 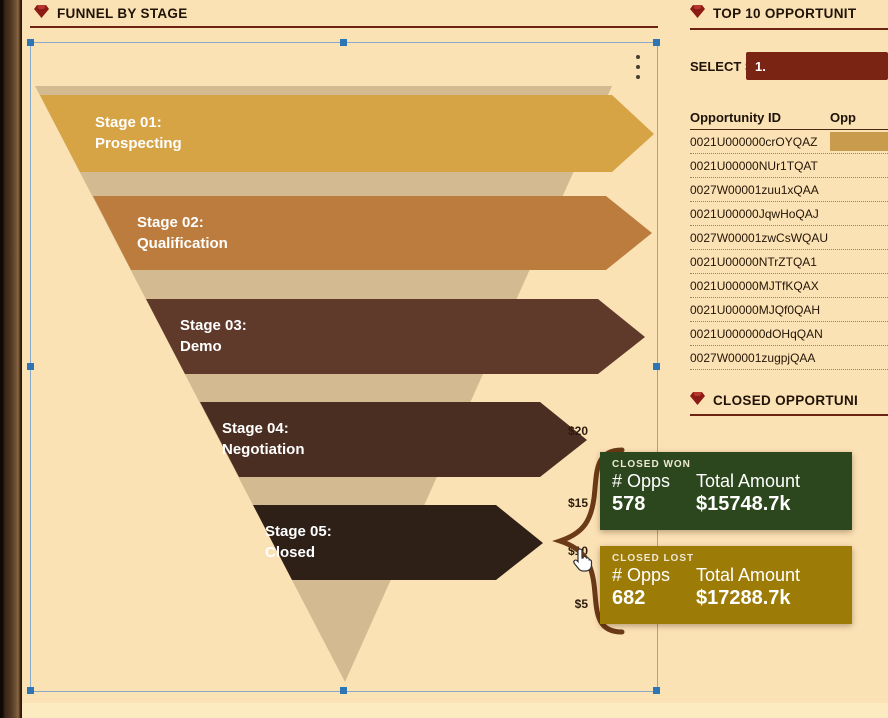 What do you see at coordinates (789, 117) in the screenshot?
I see `table-header-row: Opportunity ID Opp` at bounding box center [789, 117].